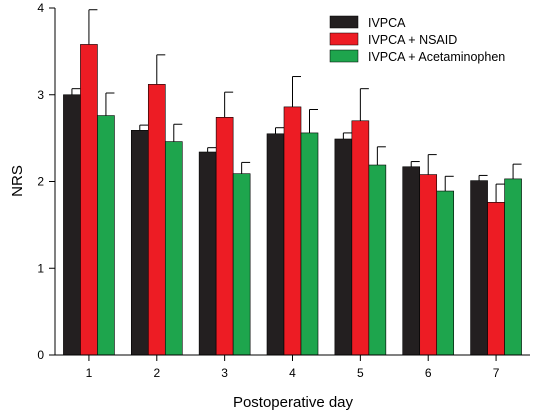  Describe the element at coordinates (412, 40) in the screenshot. I see `legend-label-2: IVPCA + NSAID` at that location.